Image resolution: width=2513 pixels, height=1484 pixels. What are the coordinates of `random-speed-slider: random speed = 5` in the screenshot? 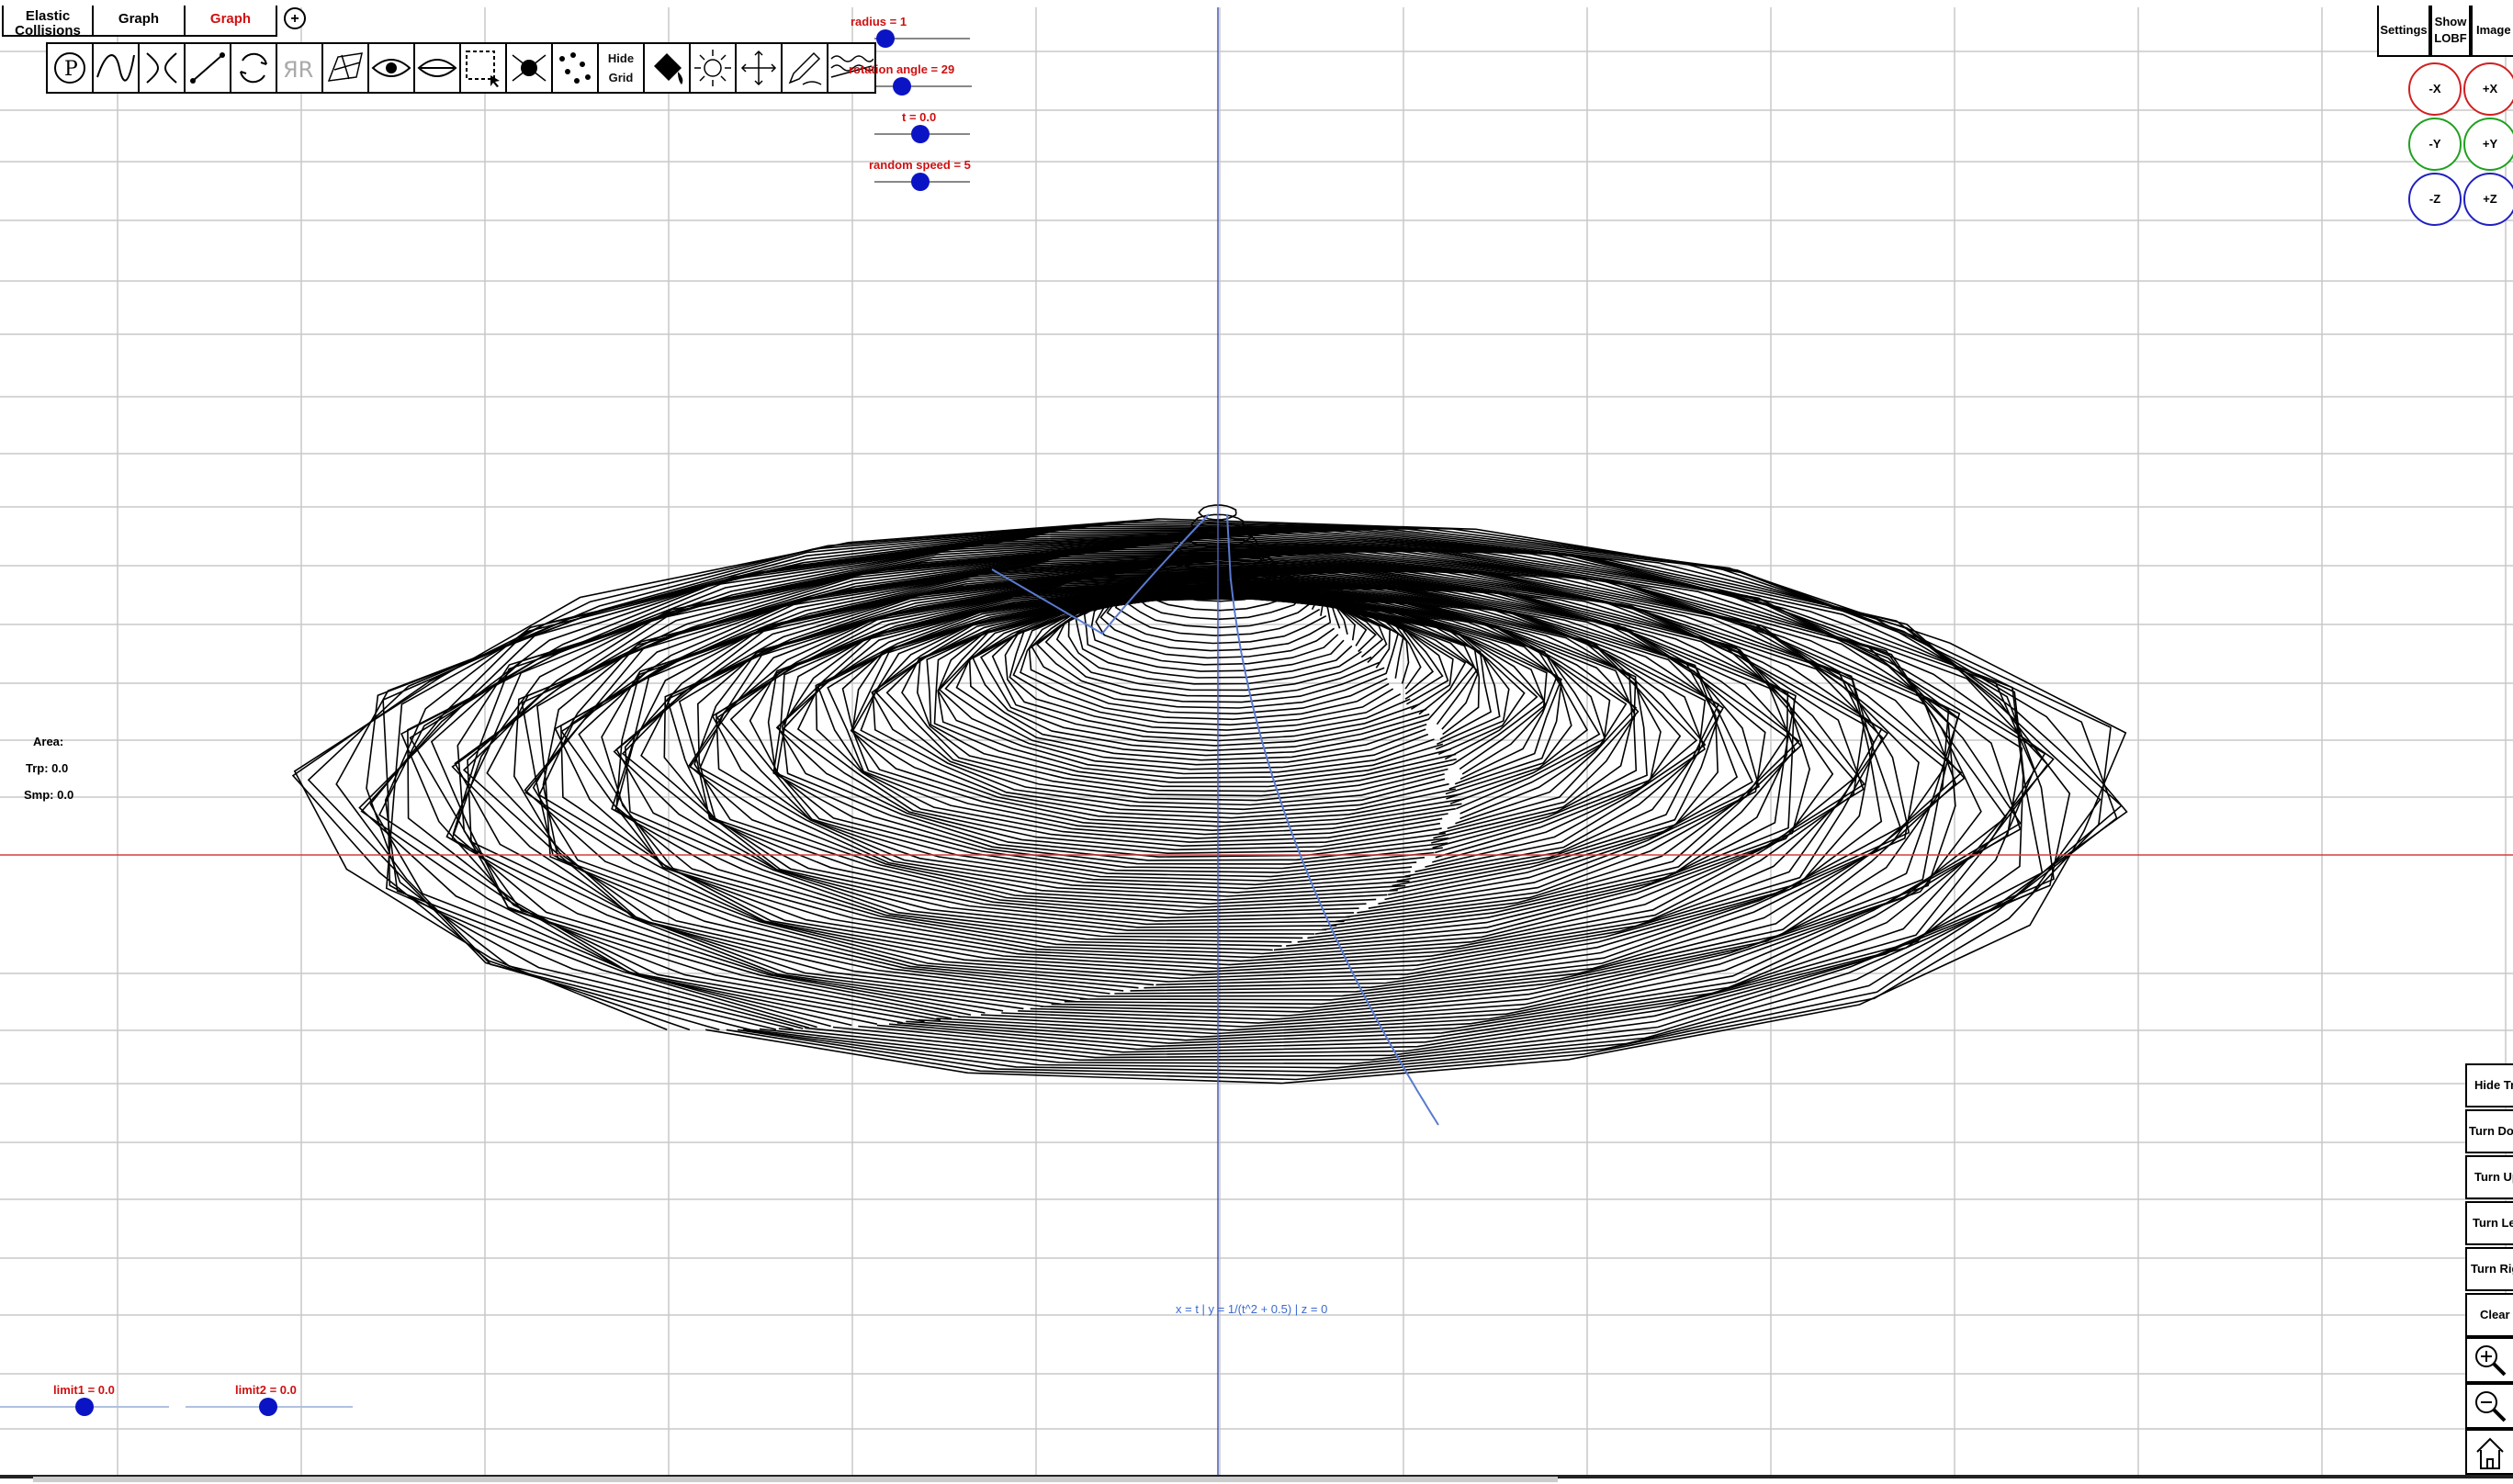 It's located at (921, 177).